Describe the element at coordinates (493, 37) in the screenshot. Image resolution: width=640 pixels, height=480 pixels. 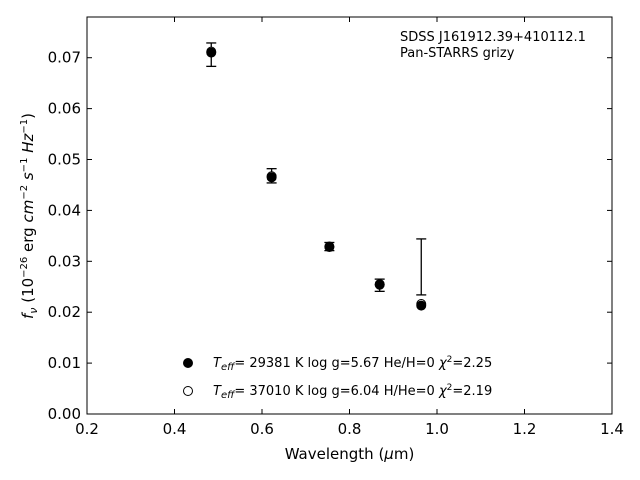
I see `annotation-object-name: SDSS J161912.39+410112.1` at that location.